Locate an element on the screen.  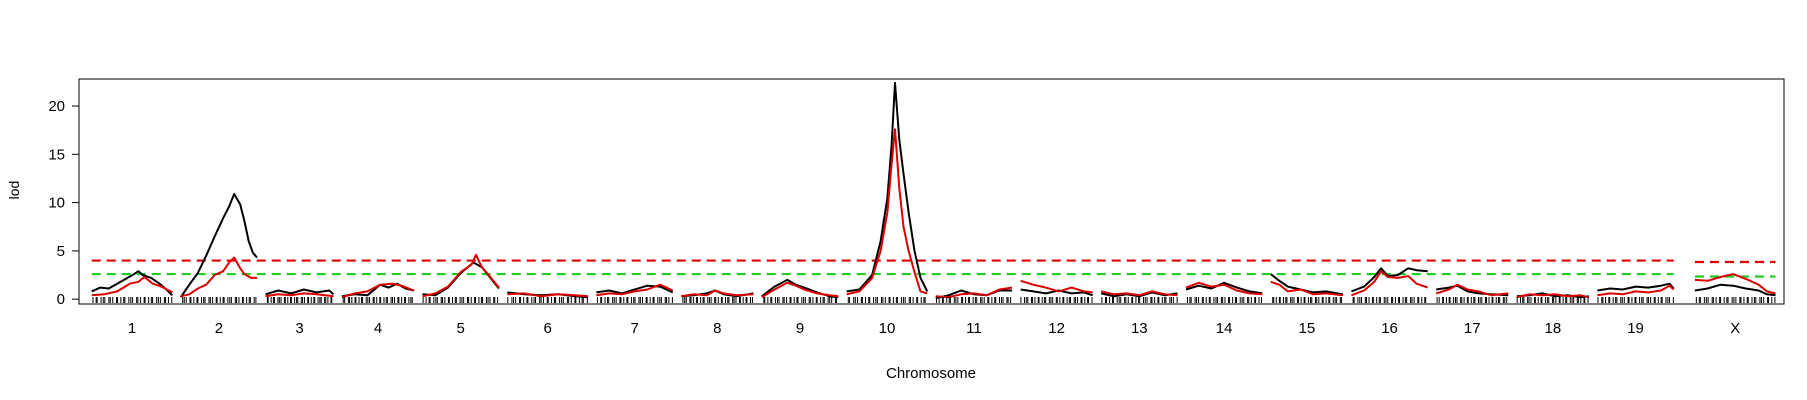
y-tick-label: 20 is located at coordinates (56, 106).